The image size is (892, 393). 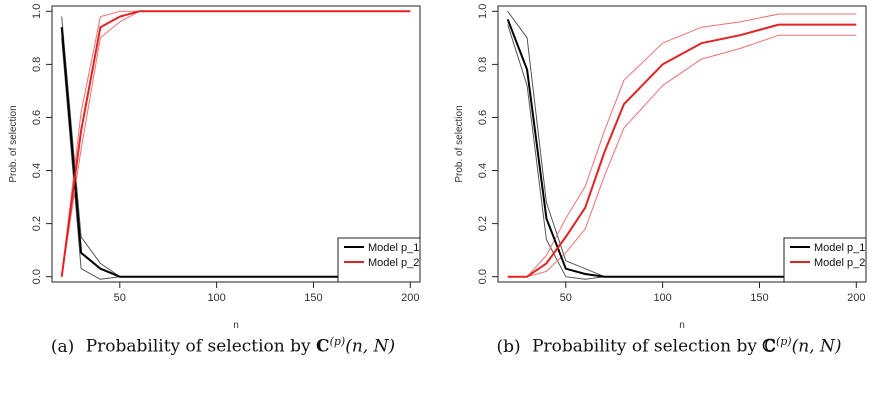 What do you see at coordinates (323, 346) in the screenshot?
I see `caption-a-symbol: C` at bounding box center [323, 346].